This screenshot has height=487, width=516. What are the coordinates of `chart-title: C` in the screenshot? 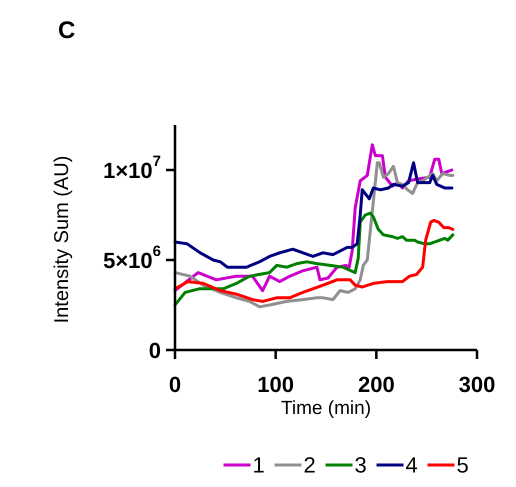 It's located at (67, 30).